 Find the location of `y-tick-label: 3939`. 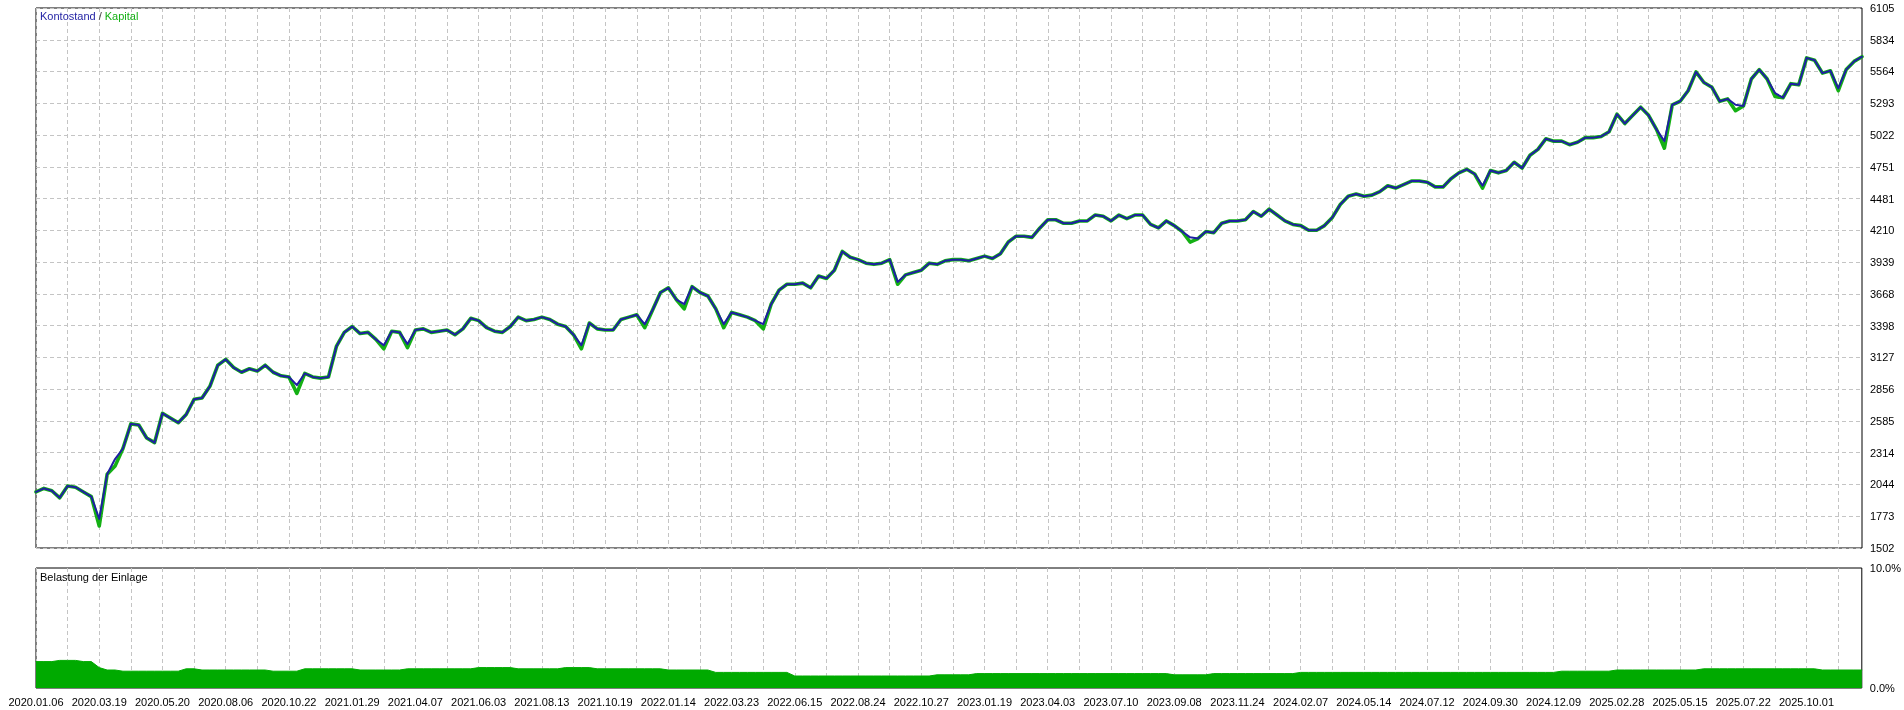

y-tick-label: 3939 is located at coordinates (1882, 262).